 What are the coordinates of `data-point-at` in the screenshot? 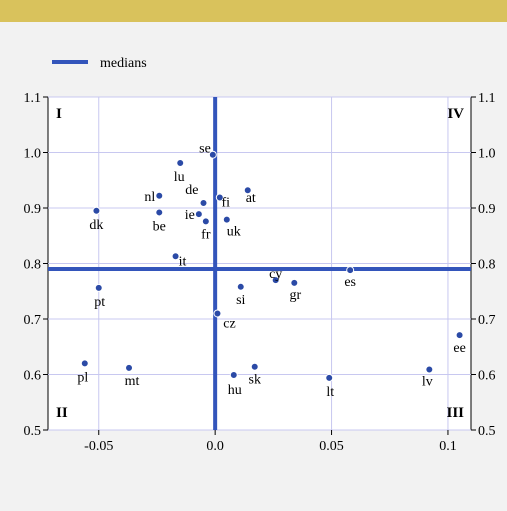 It's located at (247, 190).